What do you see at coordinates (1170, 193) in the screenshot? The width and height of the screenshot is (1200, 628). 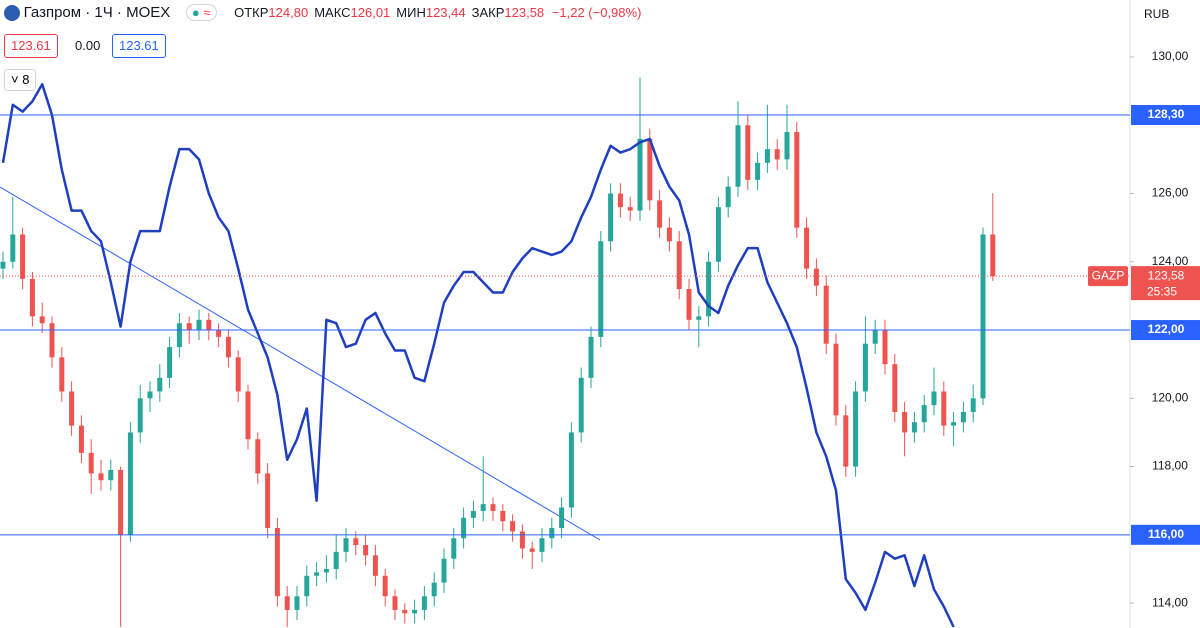 I see `y-tick-label: 126,00` at bounding box center [1170, 193].